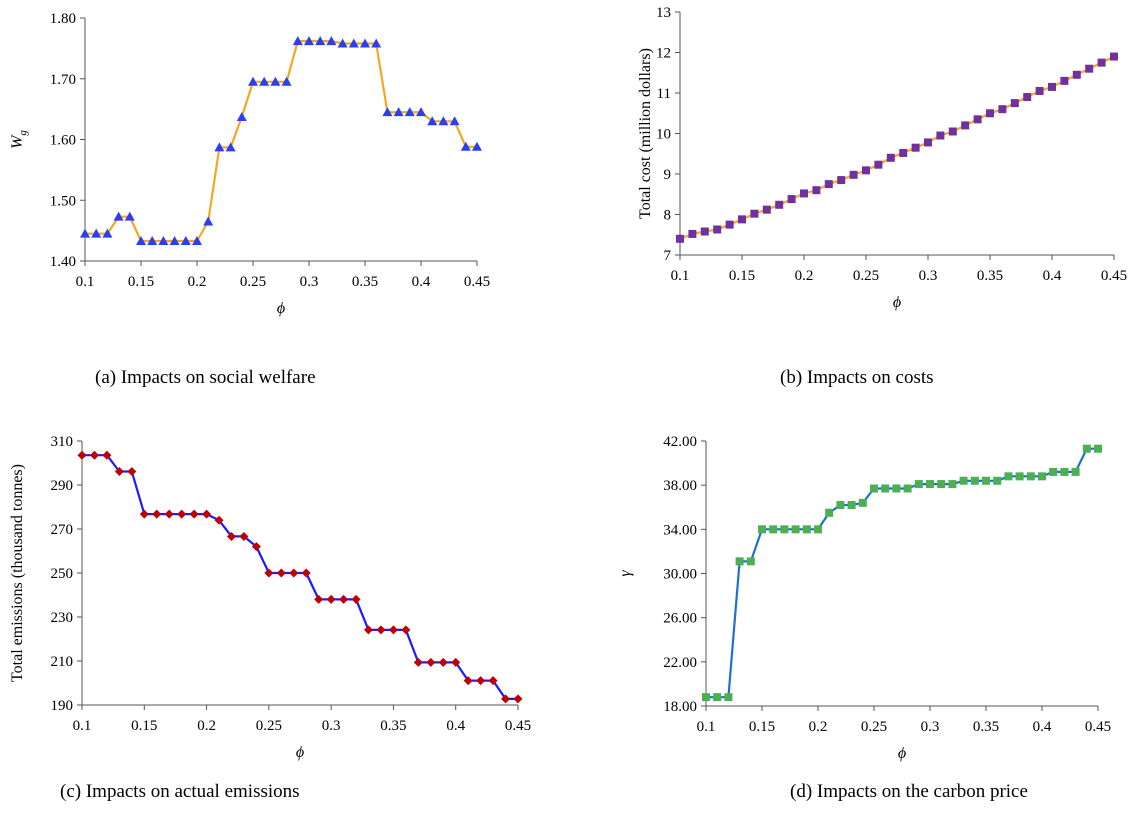 The height and width of the screenshot is (831, 1137). What do you see at coordinates (663, 13) in the screenshot?
I see `y-tick-label: 13` at bounding box center [663, 13].